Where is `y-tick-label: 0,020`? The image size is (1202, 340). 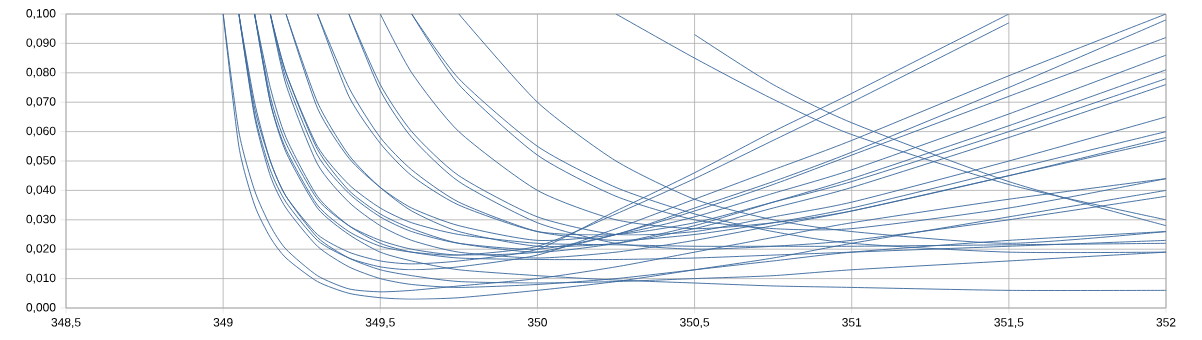
y-tick-label: 0,020 is located at coordinates (41, 249).